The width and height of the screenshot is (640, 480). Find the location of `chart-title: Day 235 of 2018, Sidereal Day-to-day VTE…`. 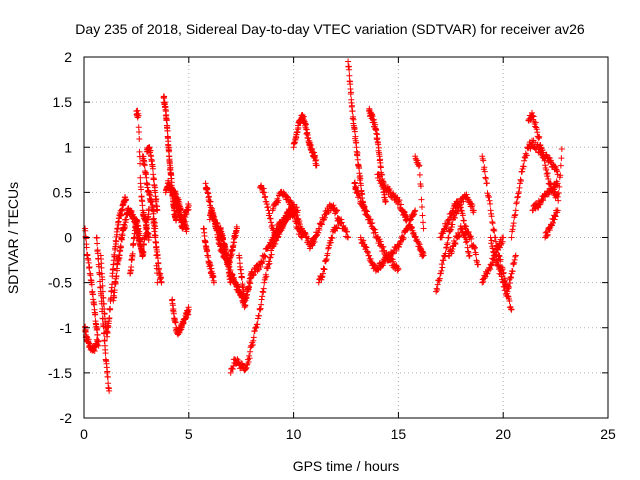

chart-title: Day 235 of 2018, Sidereal Day-to-day VTE… is located at coordinates (330, 29).